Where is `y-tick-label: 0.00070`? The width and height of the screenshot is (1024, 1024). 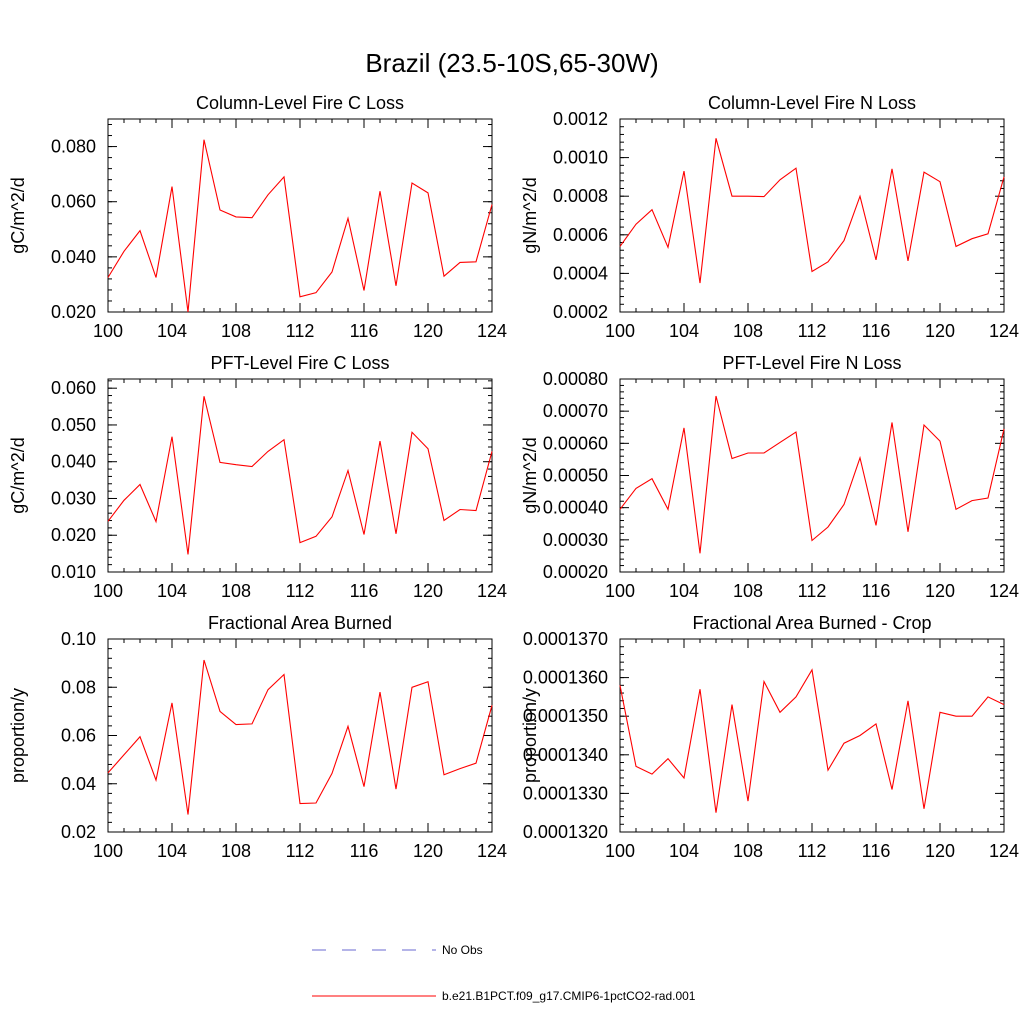
y-tick-label: 0.00070 is located at coordinates (575, 411).